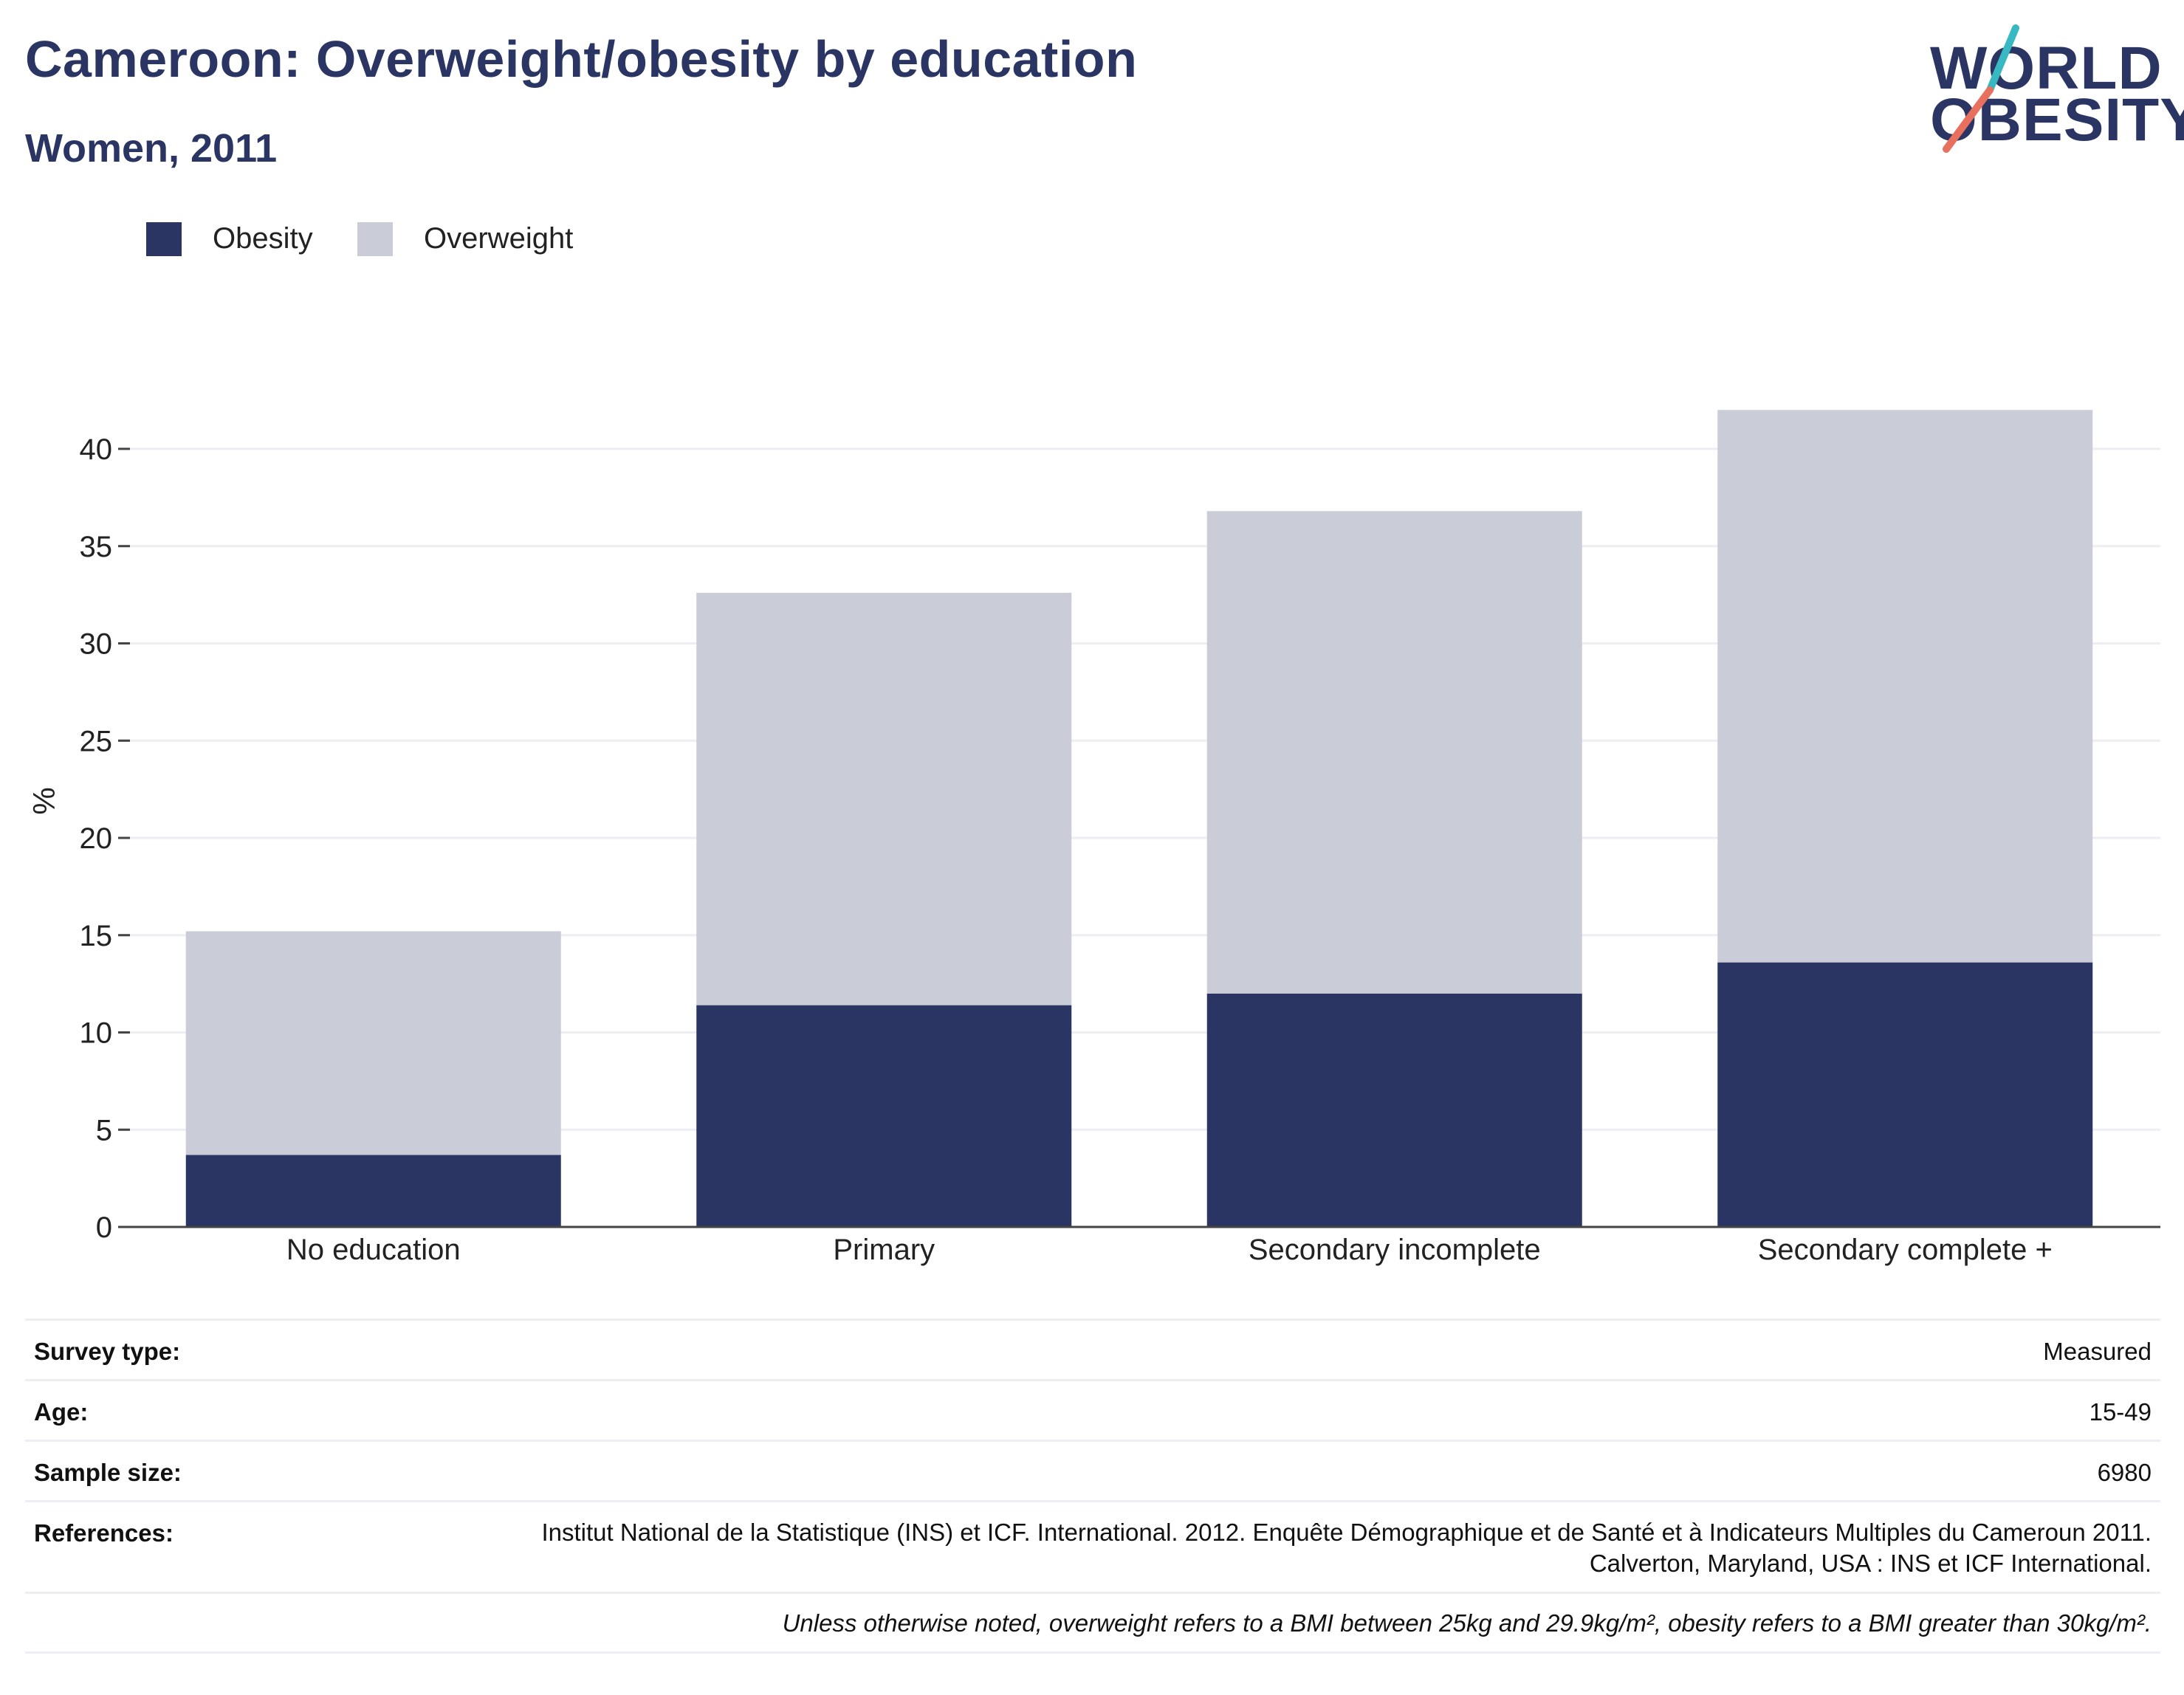 The height and width of the screenshot is (1695, 2184). I want to click on logo-slash-icon, so click(1981, 88).